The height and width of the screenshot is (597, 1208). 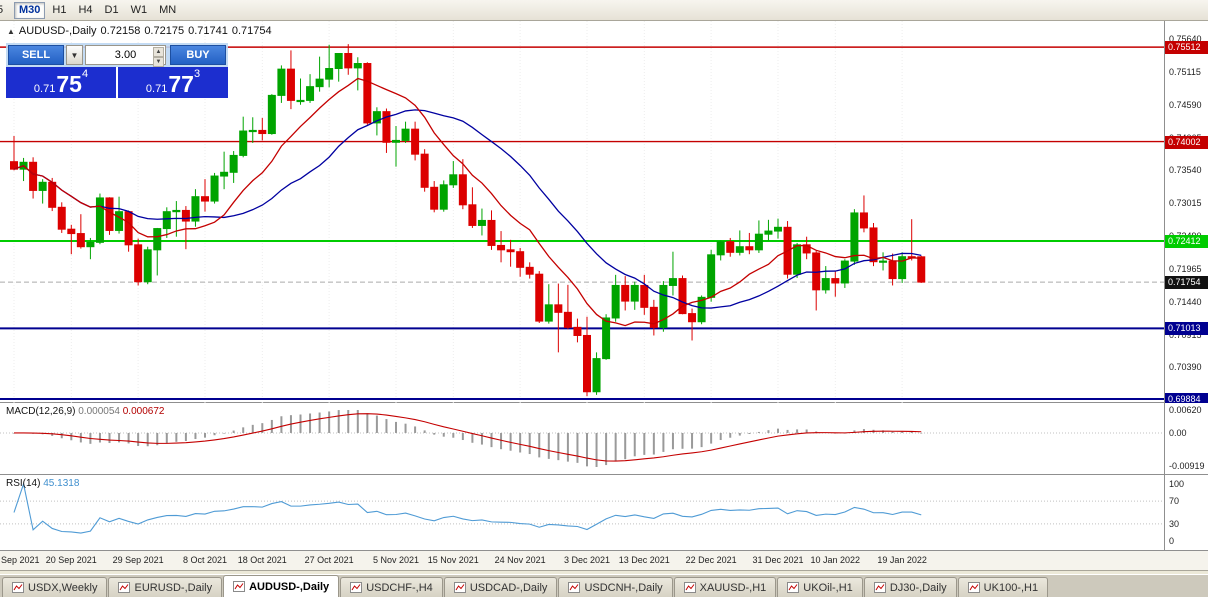 I want to click on buy-price-display: 0.71 77 3, so click(x=173, y=82).